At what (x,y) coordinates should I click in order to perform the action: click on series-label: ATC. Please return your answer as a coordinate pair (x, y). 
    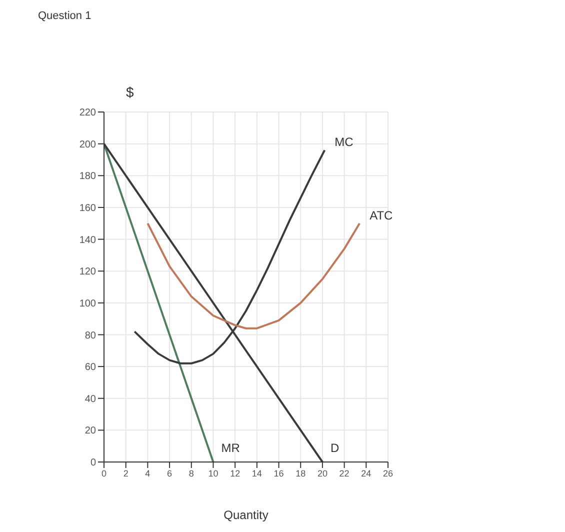
    Looking at the image, I should click on (382, 215).